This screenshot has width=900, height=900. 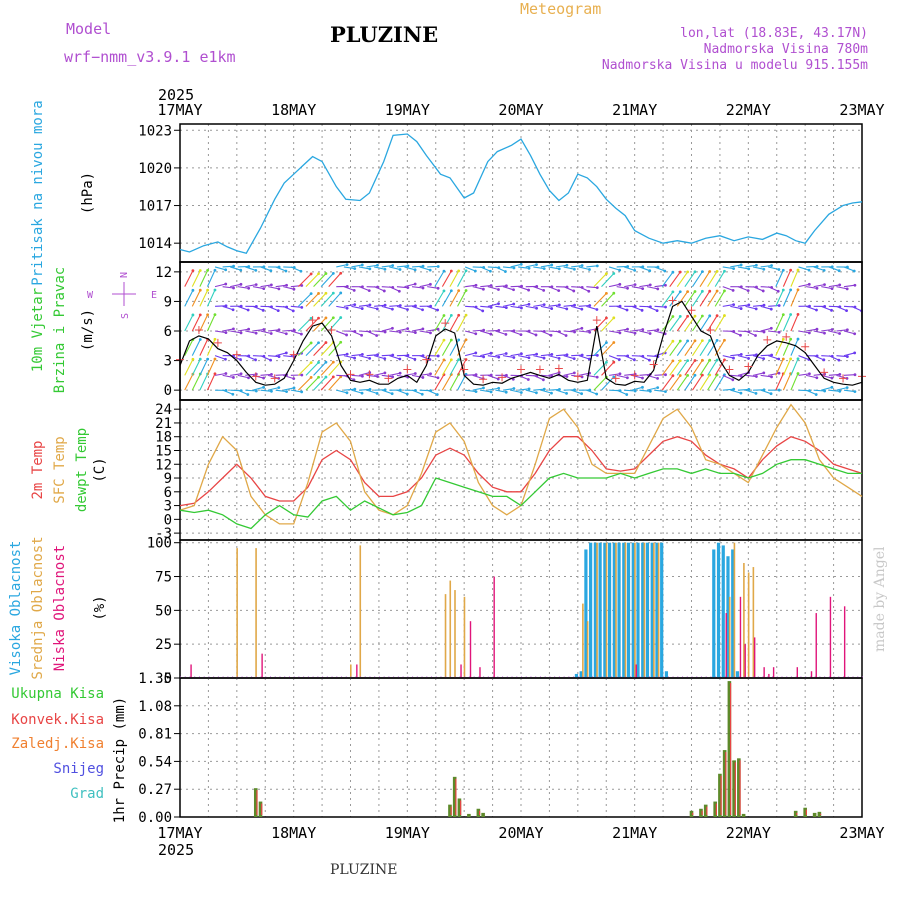 What do you see at coordinates (88, 330) in the screenshot?
I see `wind-unit-label: (m/s)` at bounding box center [88, 330].